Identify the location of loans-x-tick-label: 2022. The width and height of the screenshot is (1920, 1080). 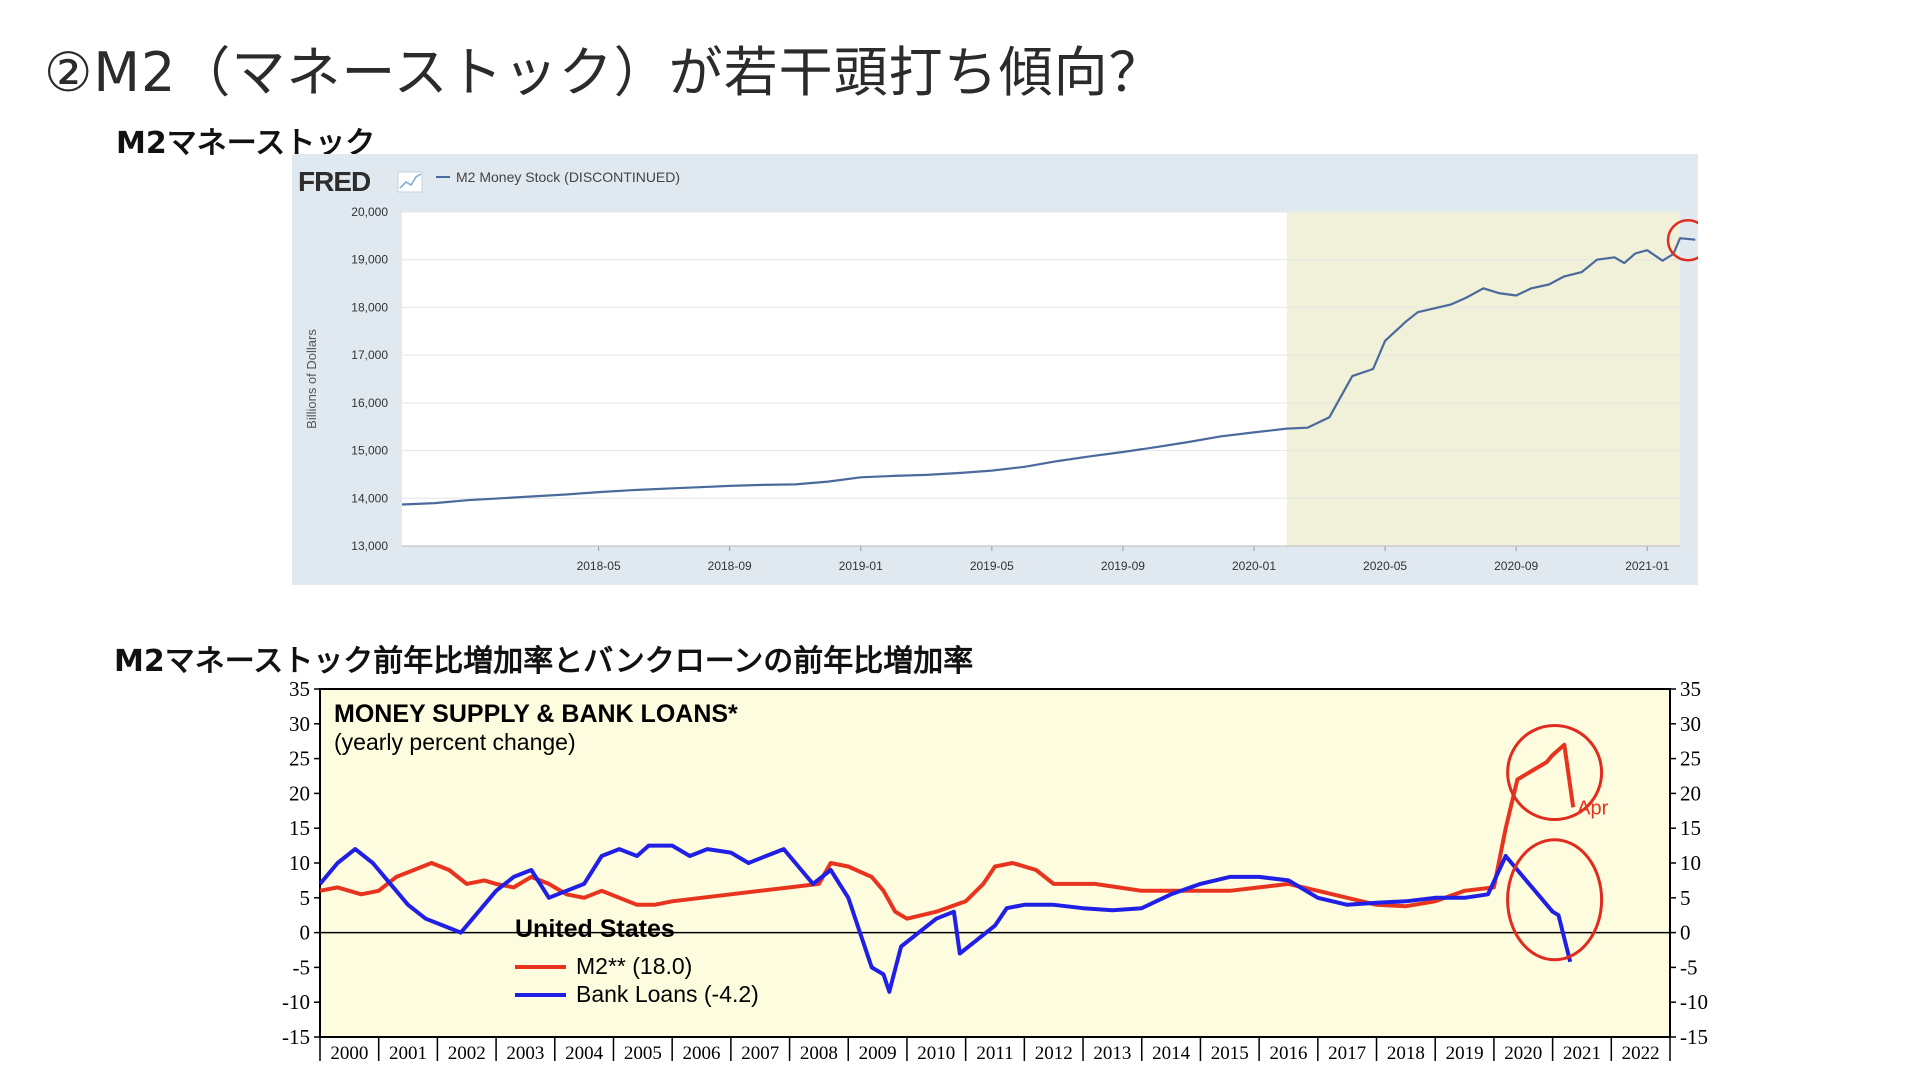
(1641, 1053).